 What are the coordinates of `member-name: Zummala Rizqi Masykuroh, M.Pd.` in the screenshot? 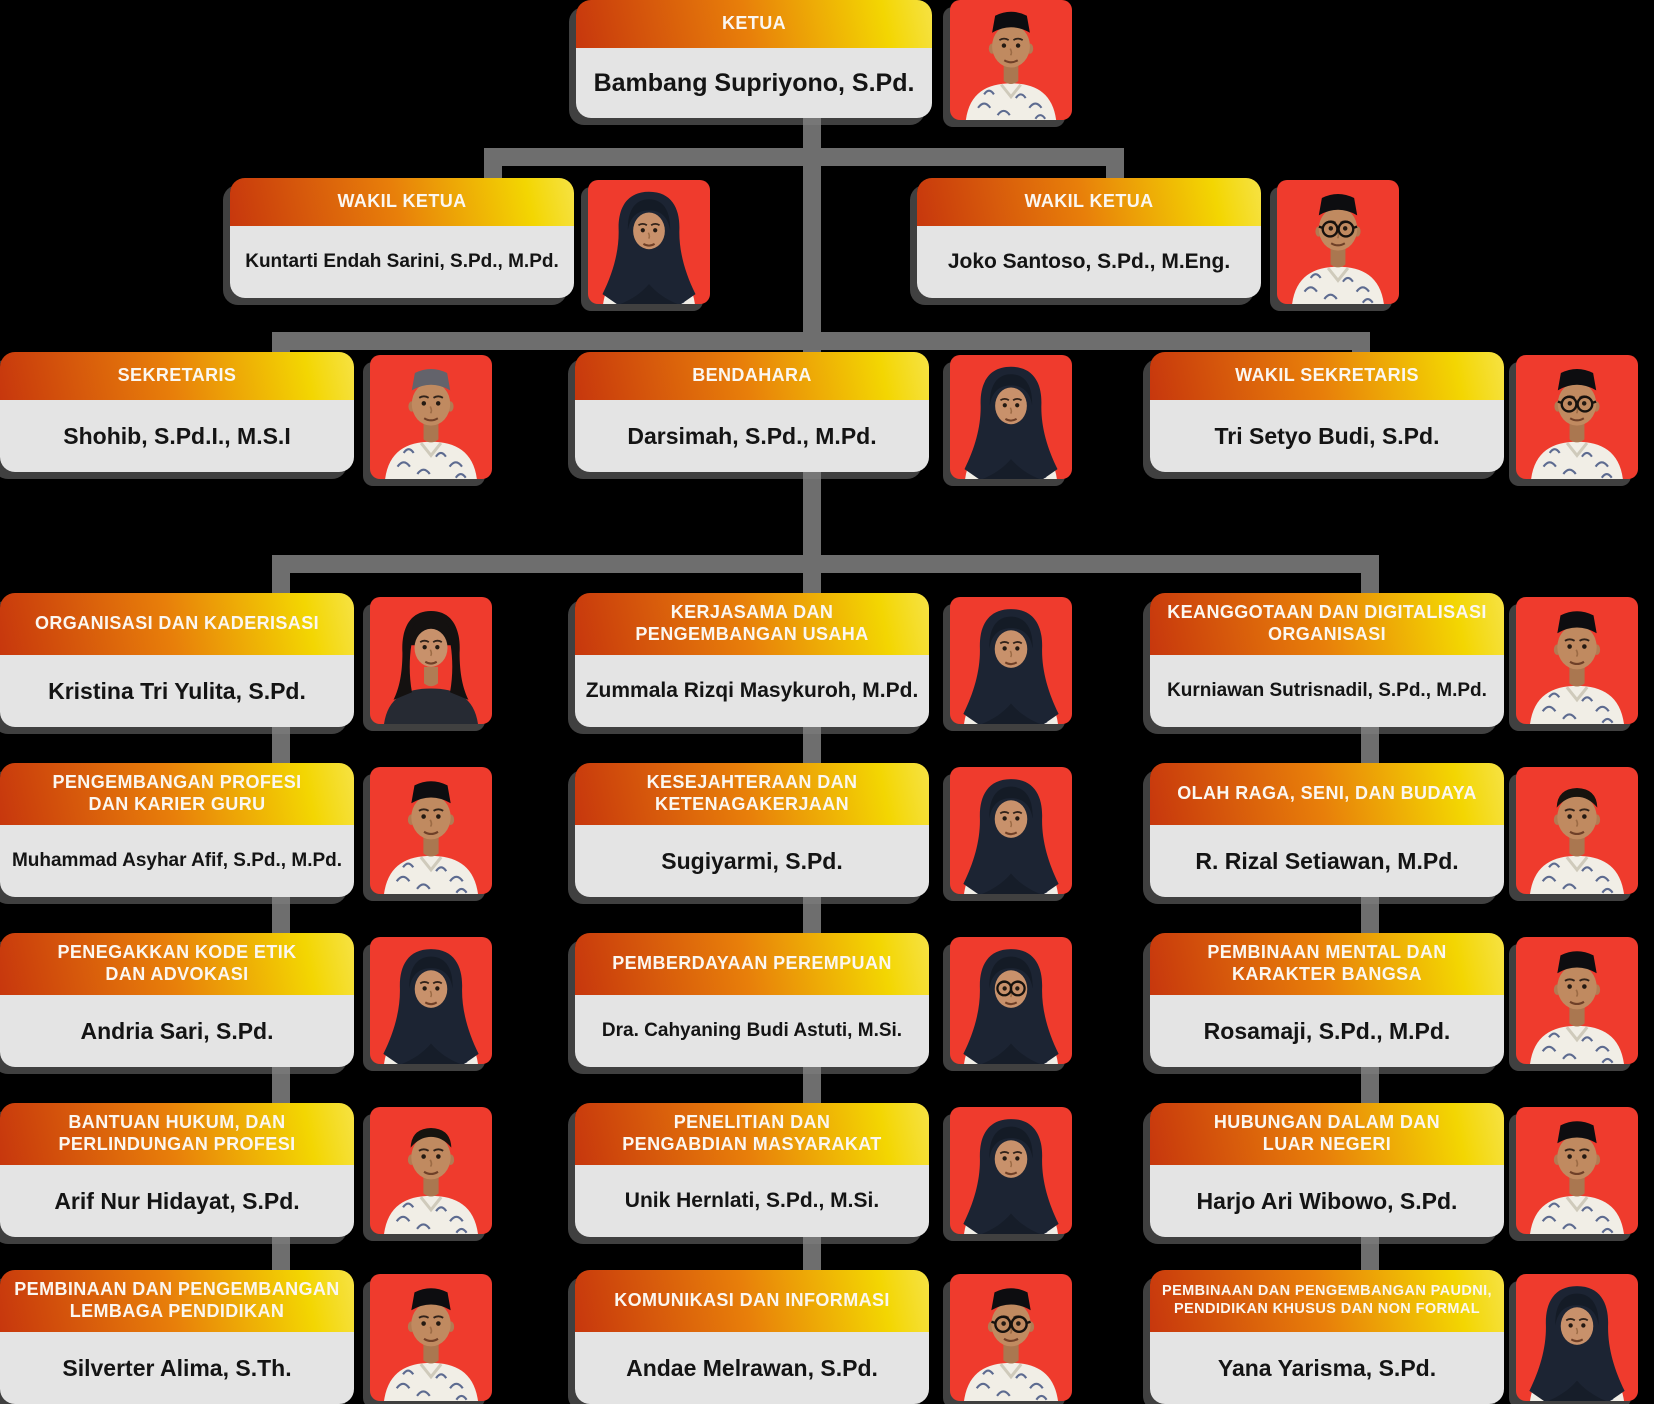 It's located at (752, 691).